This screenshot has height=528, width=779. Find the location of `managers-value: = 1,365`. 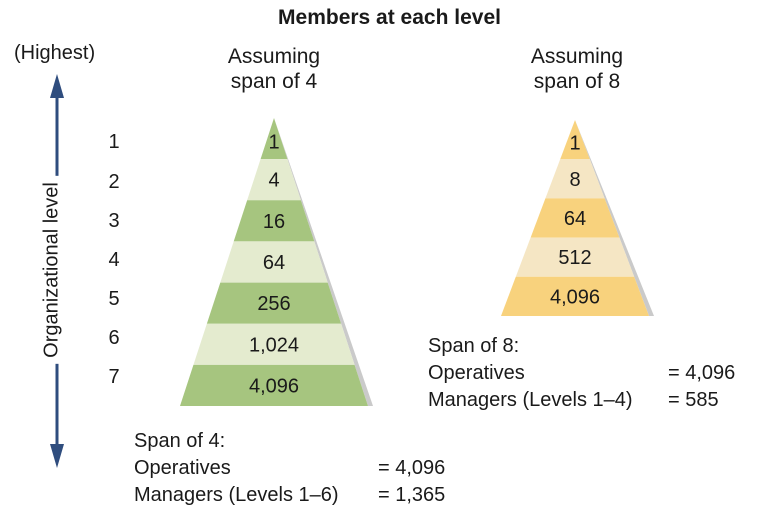

managers-value: = 1,365 is located at coordinates (412, 495).